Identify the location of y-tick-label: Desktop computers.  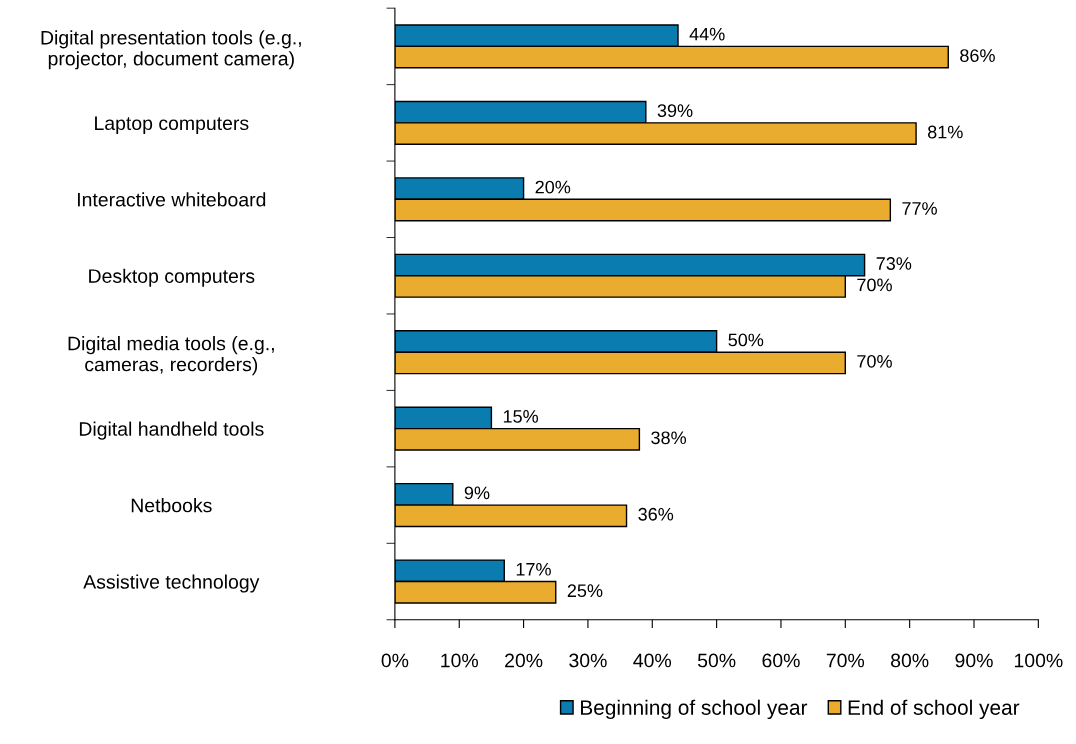
(172, 277).